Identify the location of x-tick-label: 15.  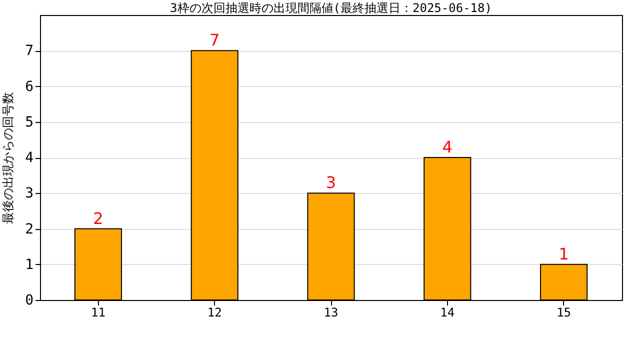
(564, 313).